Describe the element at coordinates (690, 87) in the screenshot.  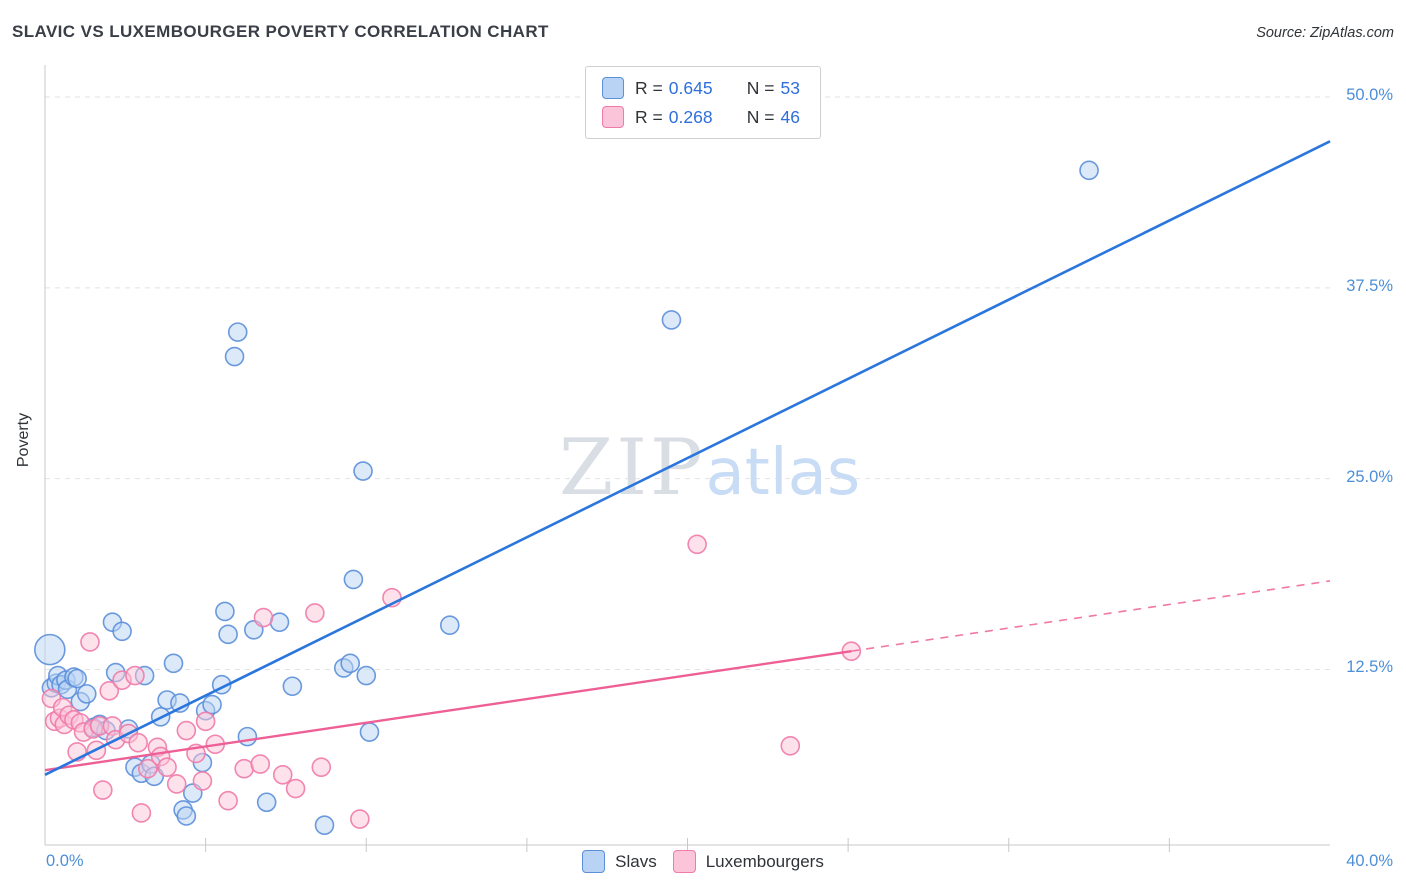
I see `r-value-slavs: 0.645` at that location.